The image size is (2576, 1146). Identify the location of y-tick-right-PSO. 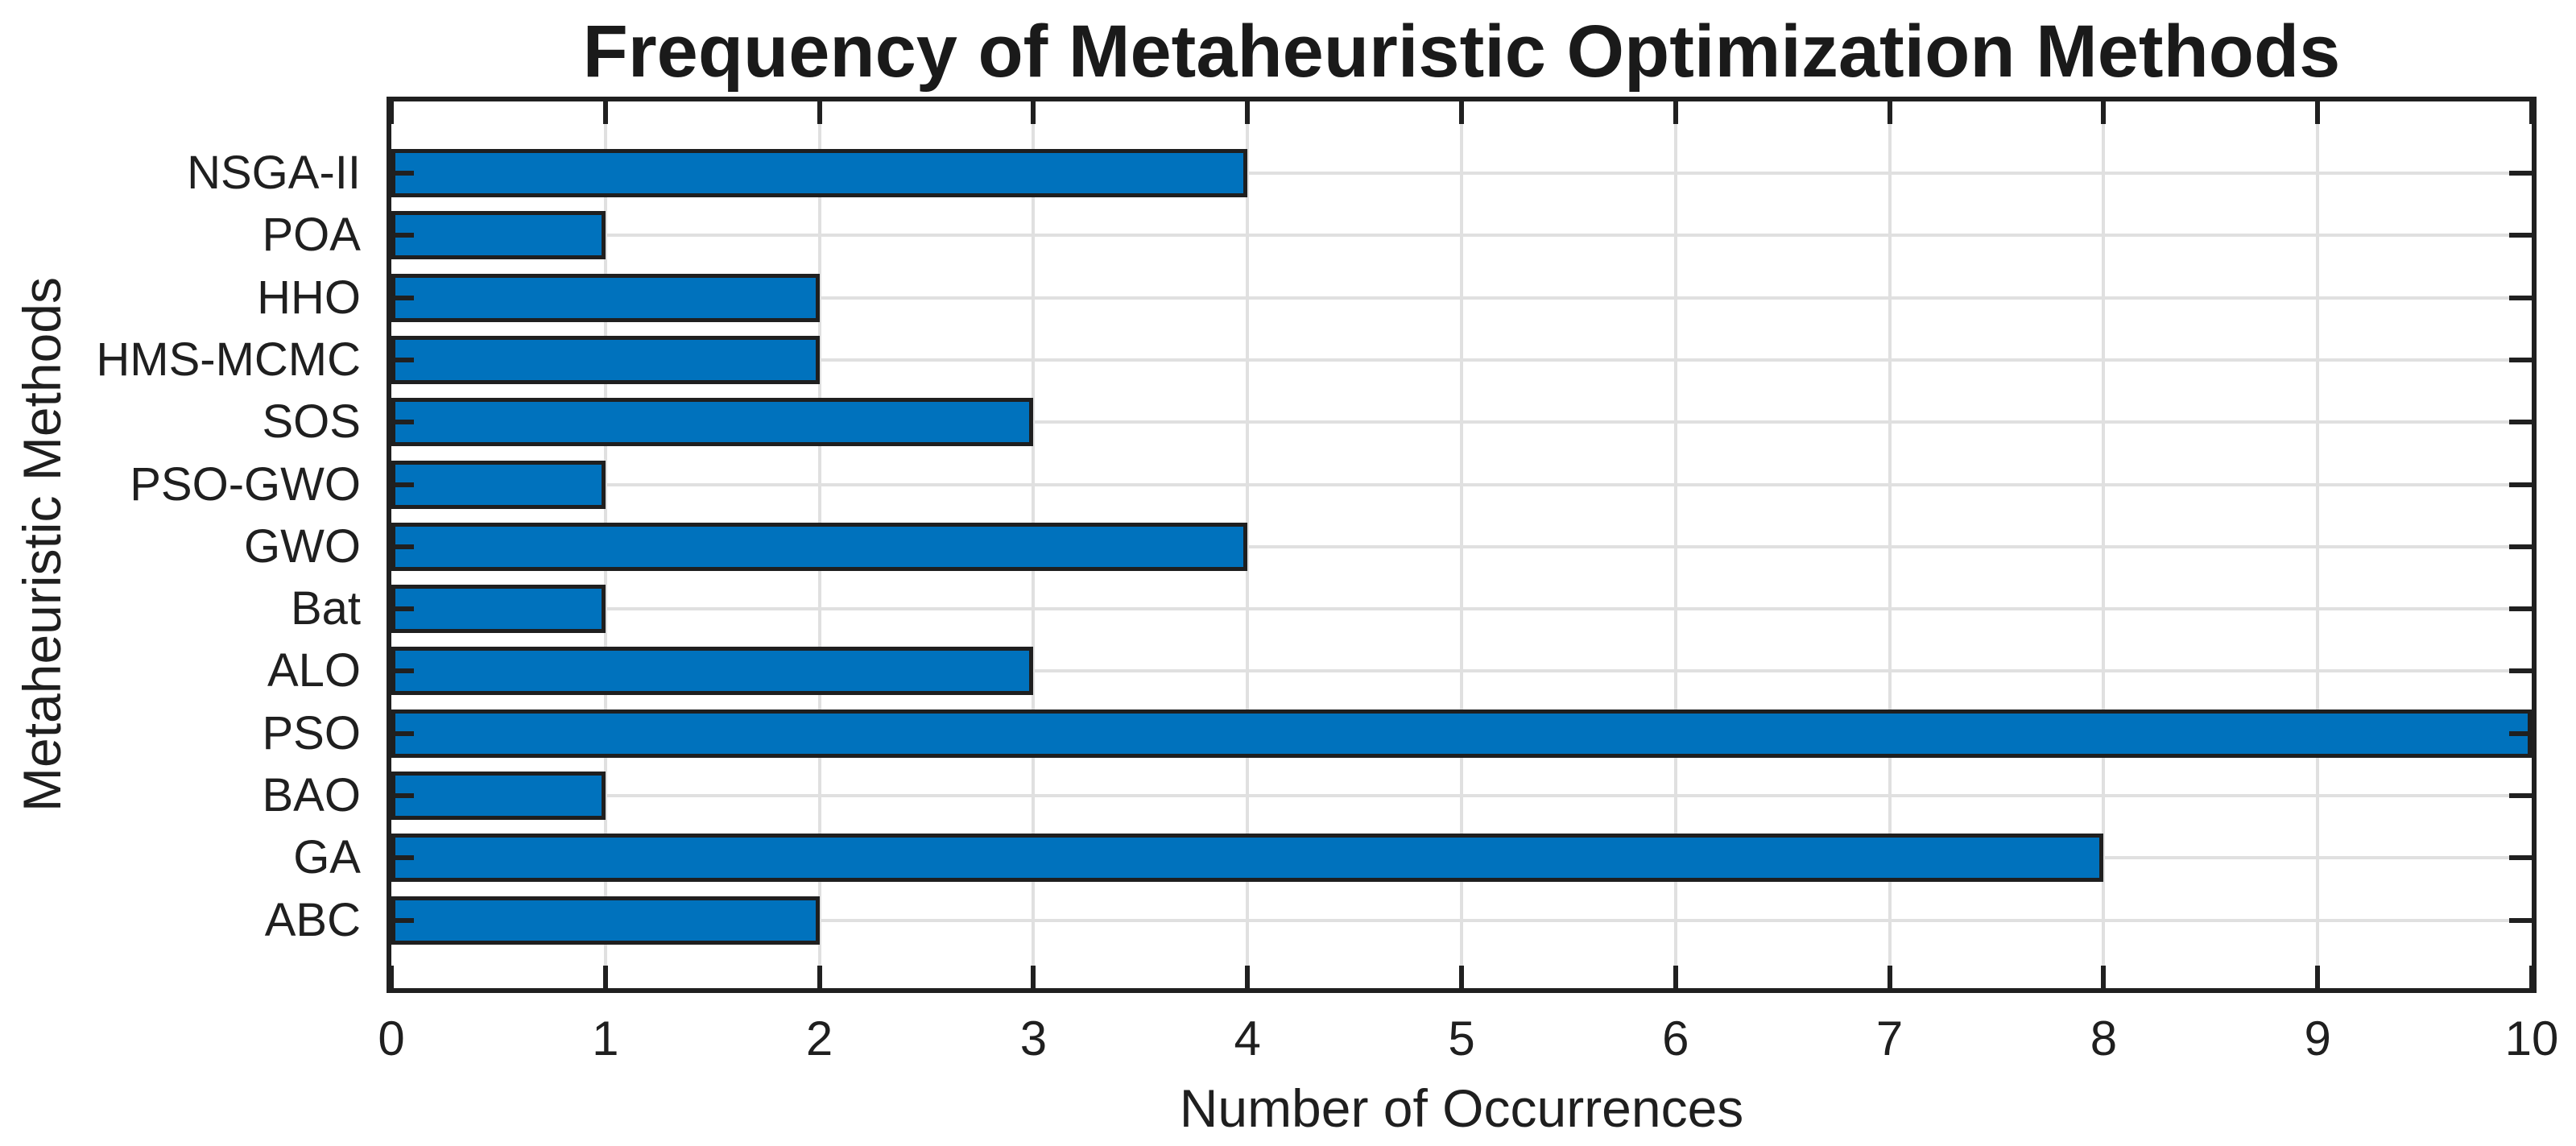
(2521, 733).